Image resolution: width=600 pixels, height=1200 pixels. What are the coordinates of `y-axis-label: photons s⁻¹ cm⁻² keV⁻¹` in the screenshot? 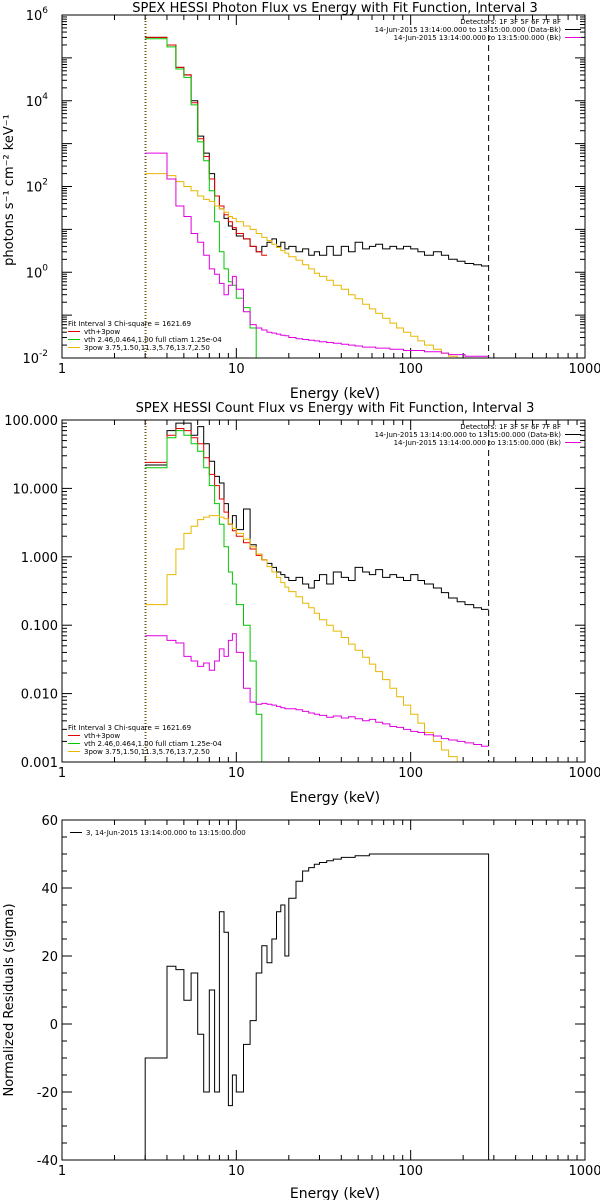 It's located at (9, 190).